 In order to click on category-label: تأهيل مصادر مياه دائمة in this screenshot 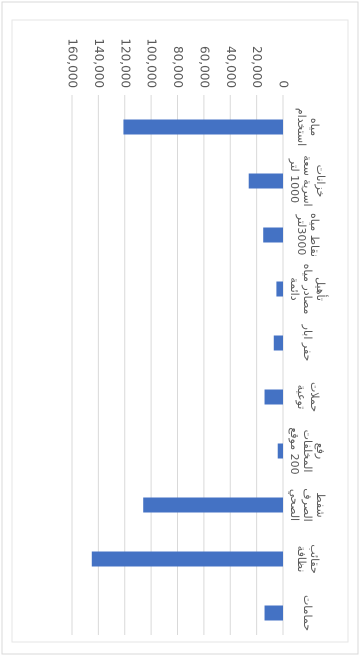, I will do `click(308, 289)`.